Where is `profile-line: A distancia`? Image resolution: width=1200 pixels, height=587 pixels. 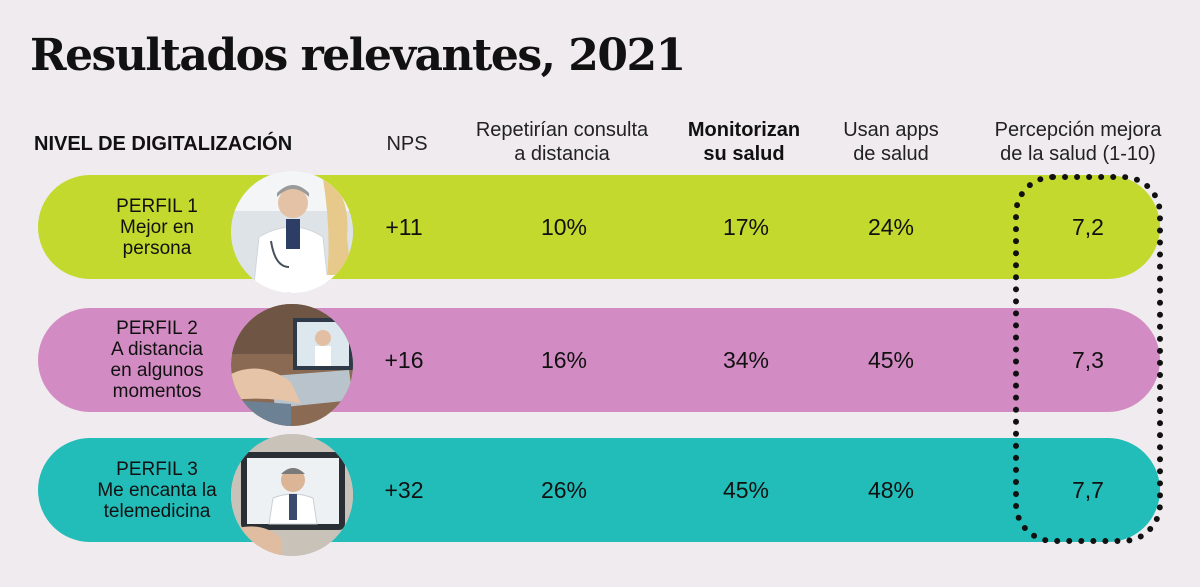 profile-line: A distancia is located at coordinates (157, 349).